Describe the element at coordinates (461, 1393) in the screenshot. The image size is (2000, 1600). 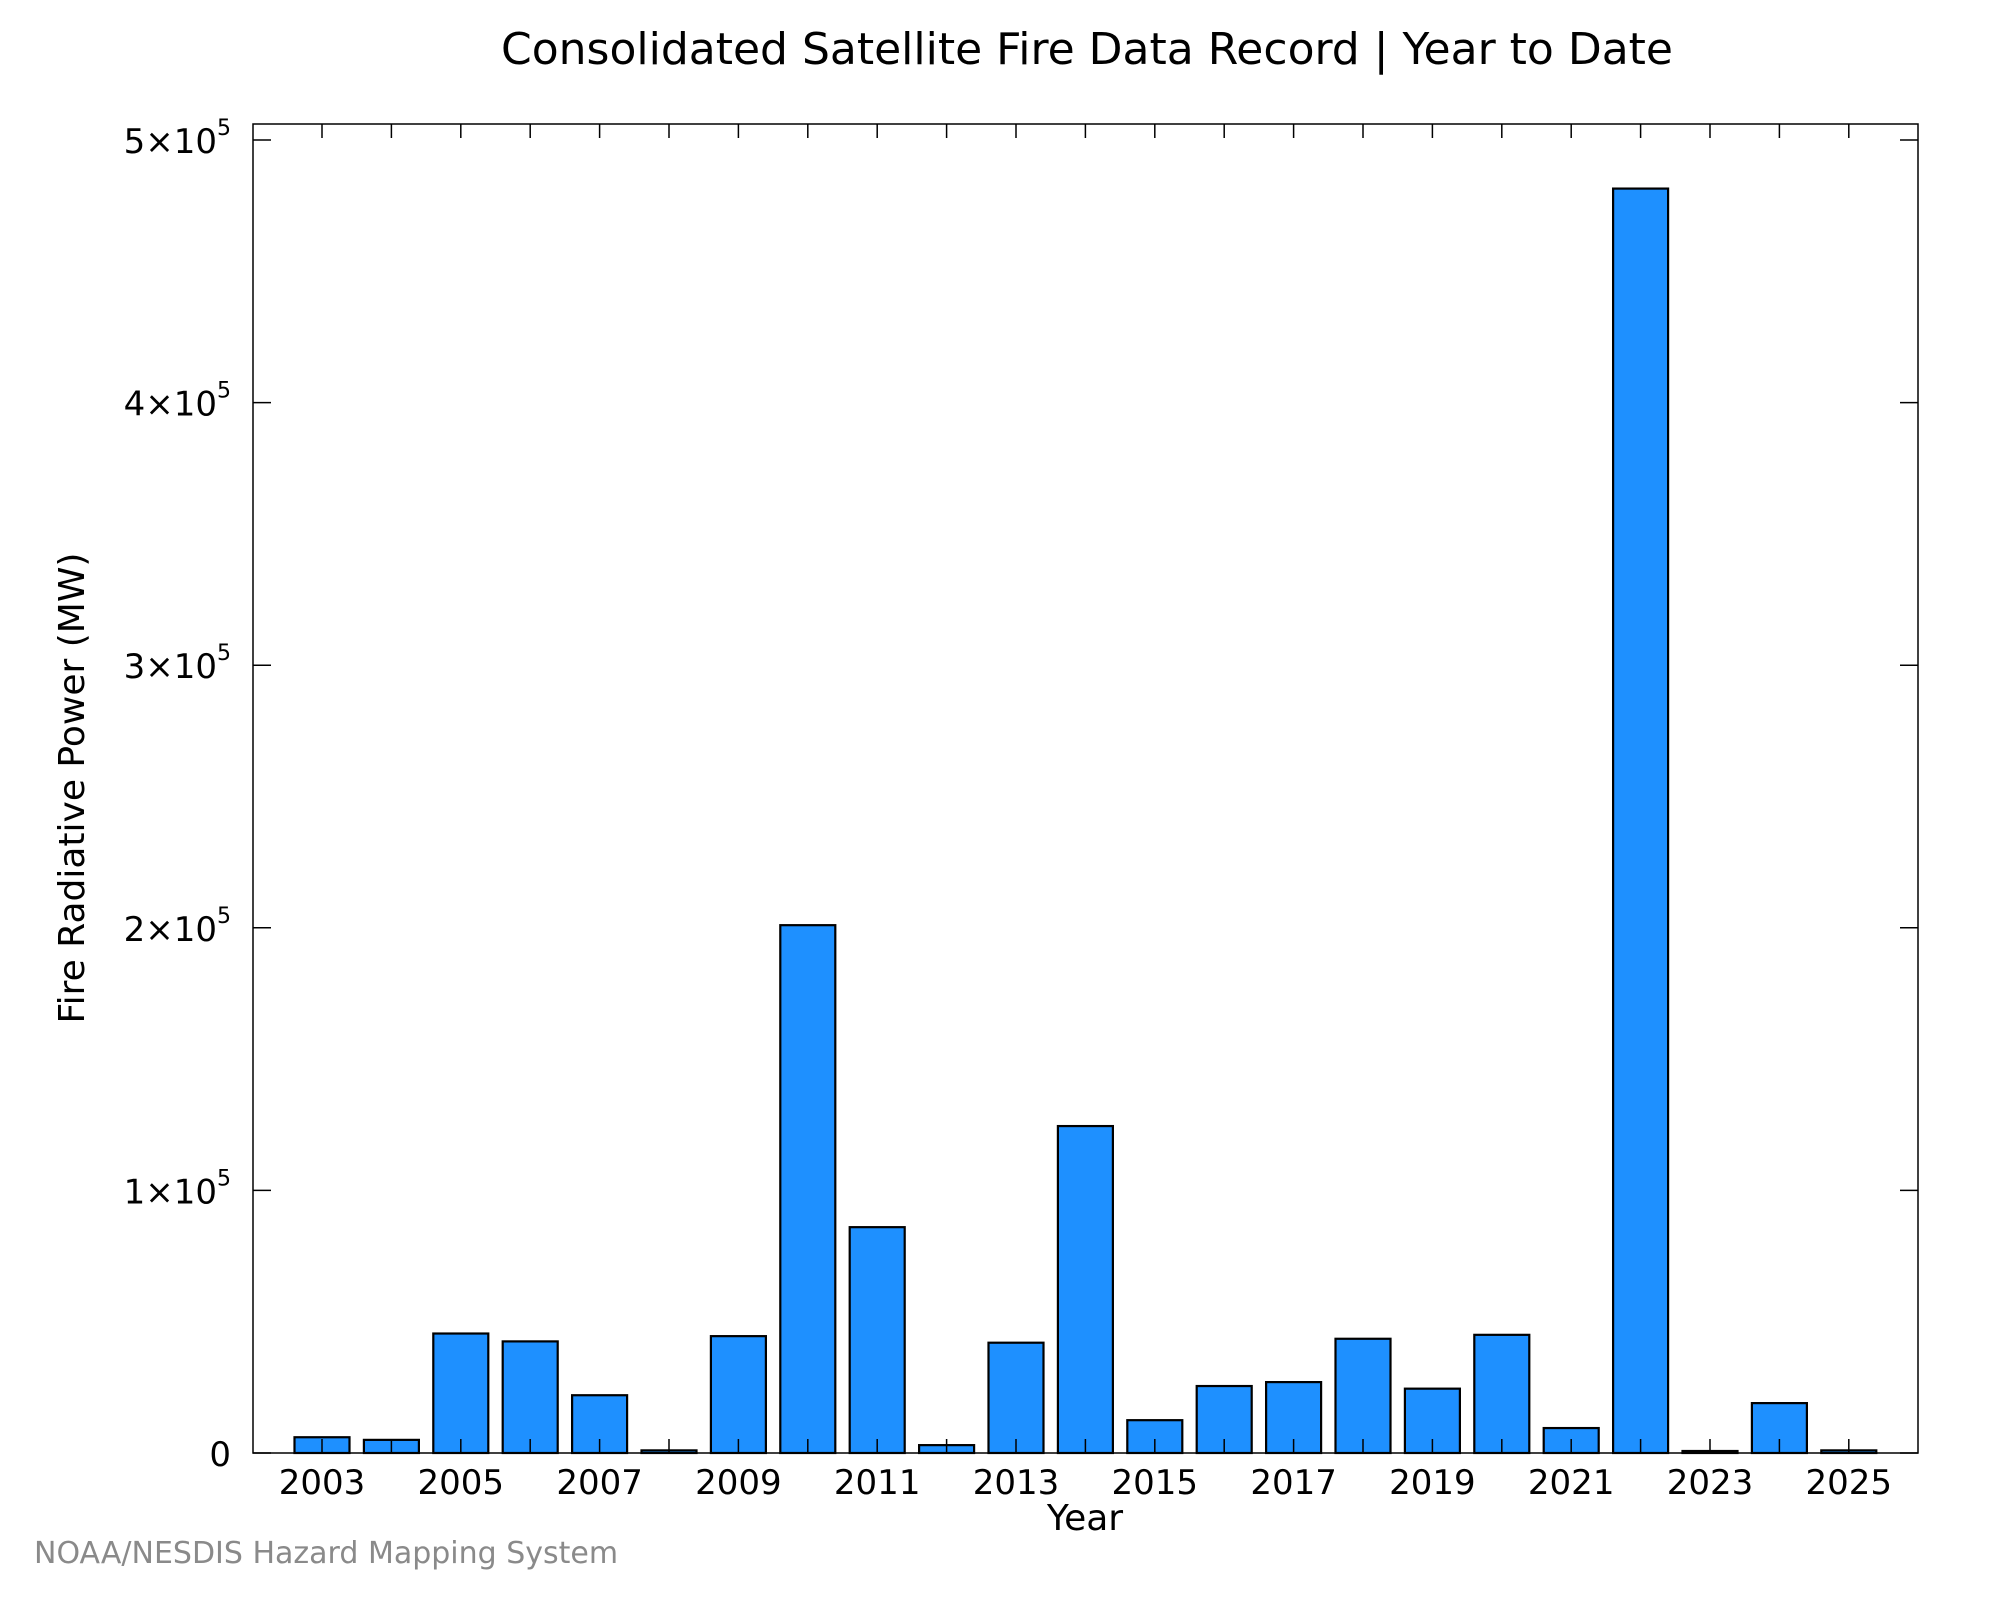
I see `bar-2005` at that location.